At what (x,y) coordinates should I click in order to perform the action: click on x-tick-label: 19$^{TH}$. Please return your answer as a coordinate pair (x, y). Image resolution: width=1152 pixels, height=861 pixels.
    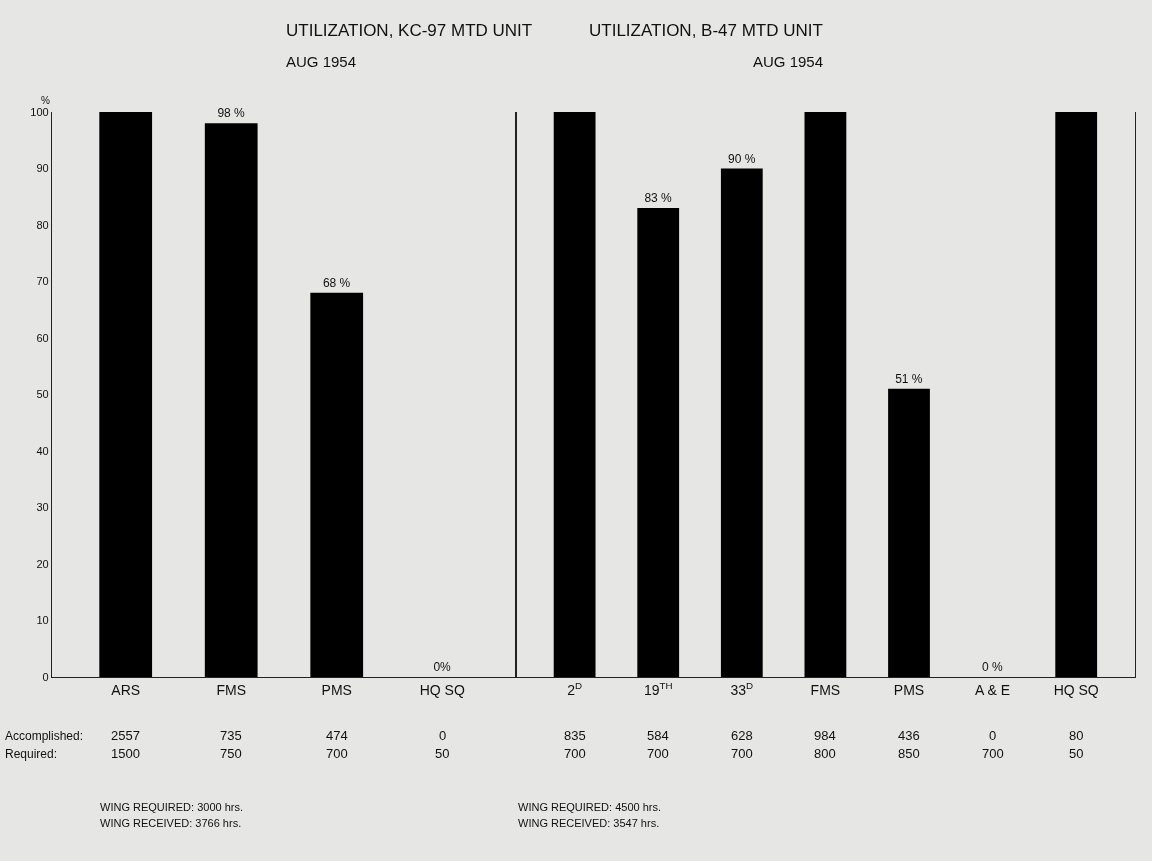
    Looking at the image, I should click on (658, 688).